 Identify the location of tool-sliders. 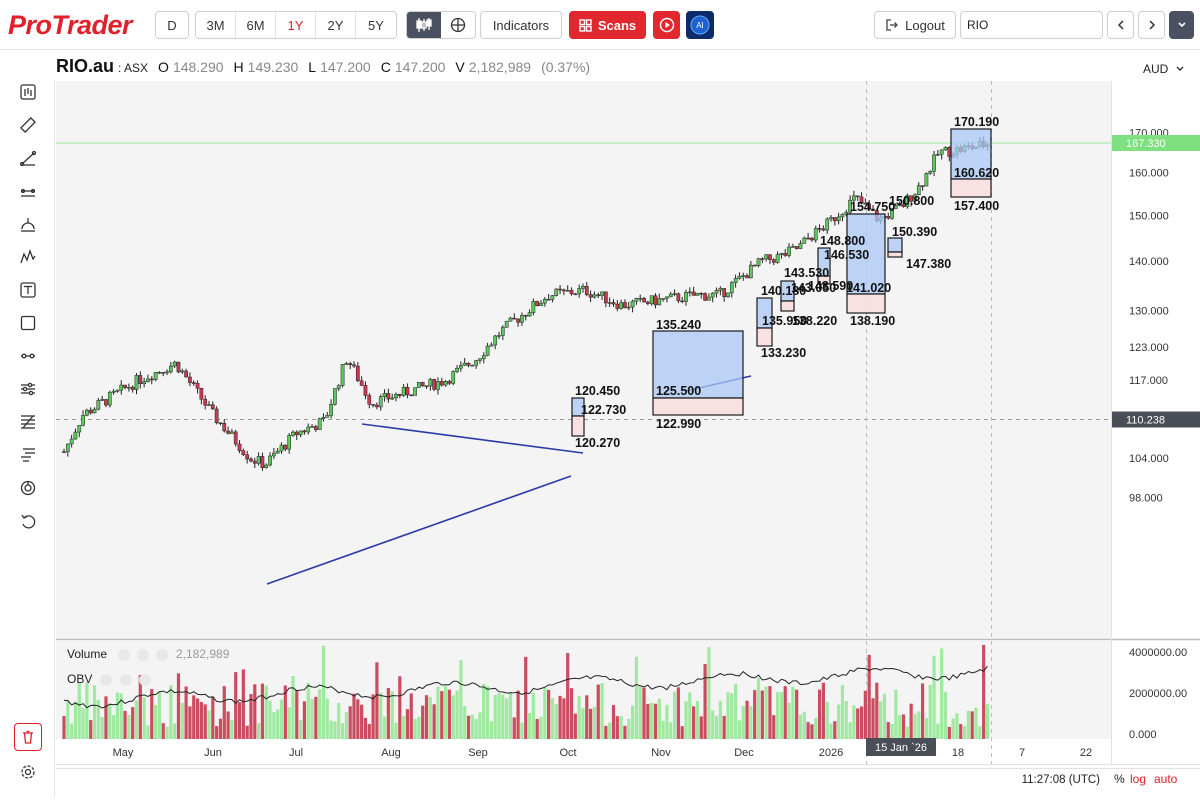
(28, 389).